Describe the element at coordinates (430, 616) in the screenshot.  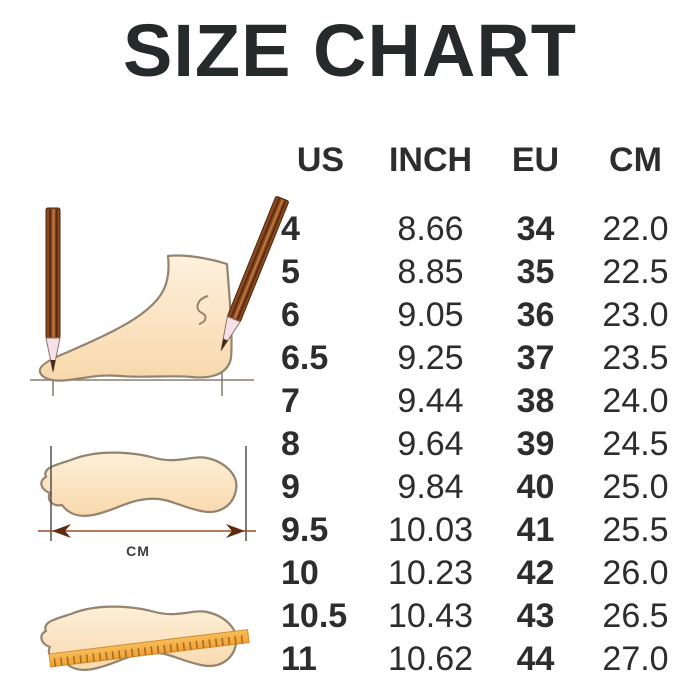
I see `size-cell-inch: 10.43` at that location.